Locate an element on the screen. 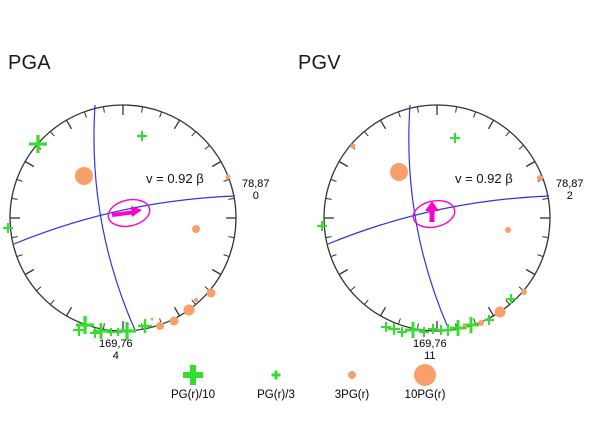 The image size is (600, 421). legend-item-3: 10PG(r) is located at coordinates (425, 381).